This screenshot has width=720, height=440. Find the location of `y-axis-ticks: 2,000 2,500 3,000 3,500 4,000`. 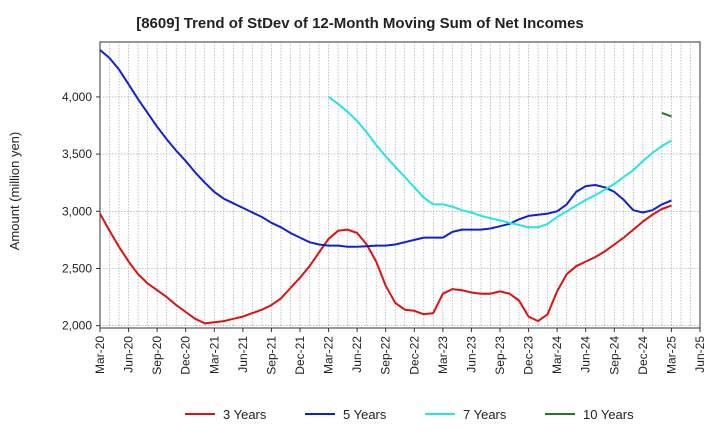

y-axis-ticks: 2,000 2,500 3,000 3,500 4,000 is located at coordinates (81, 211).